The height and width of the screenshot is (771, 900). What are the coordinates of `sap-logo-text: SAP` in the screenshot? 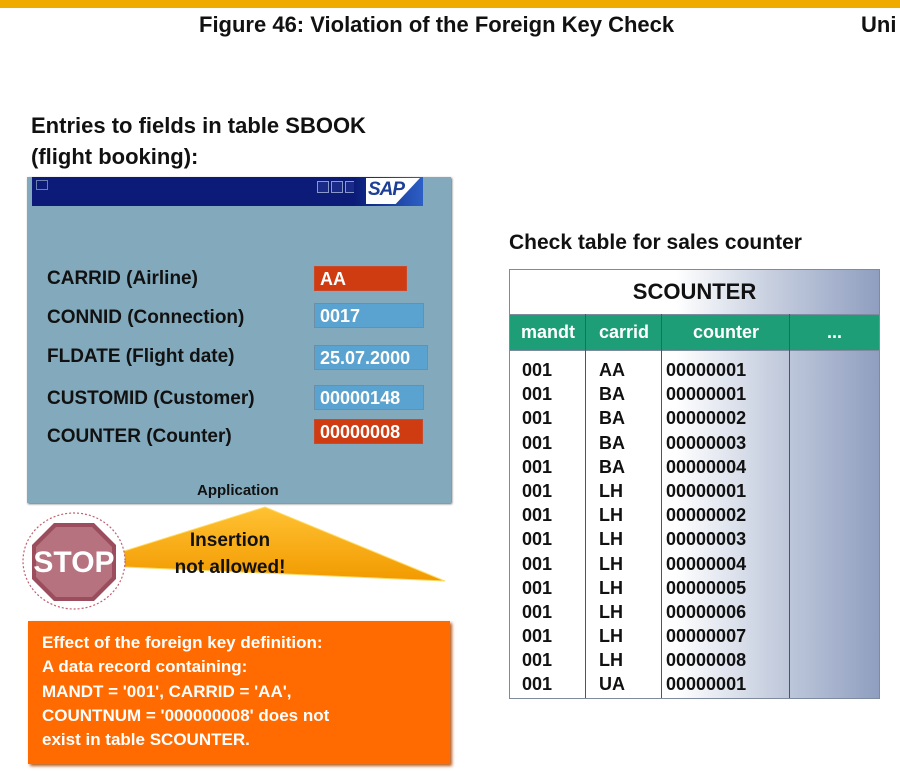 It's located at (386, 189).